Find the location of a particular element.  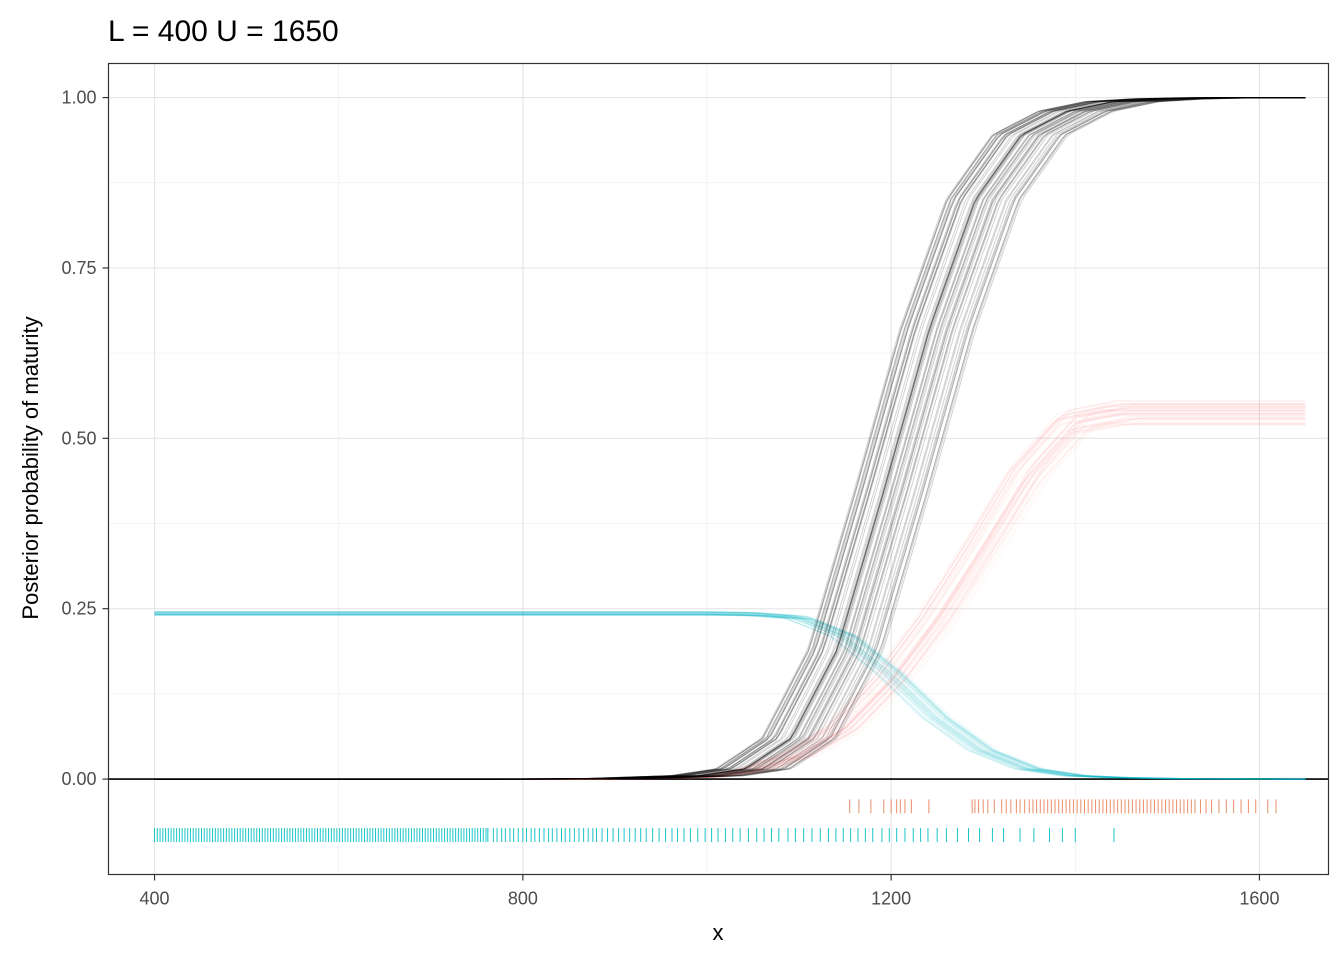

chart-title: L = 400 U = 1650 is located at coordinates (223, 31).